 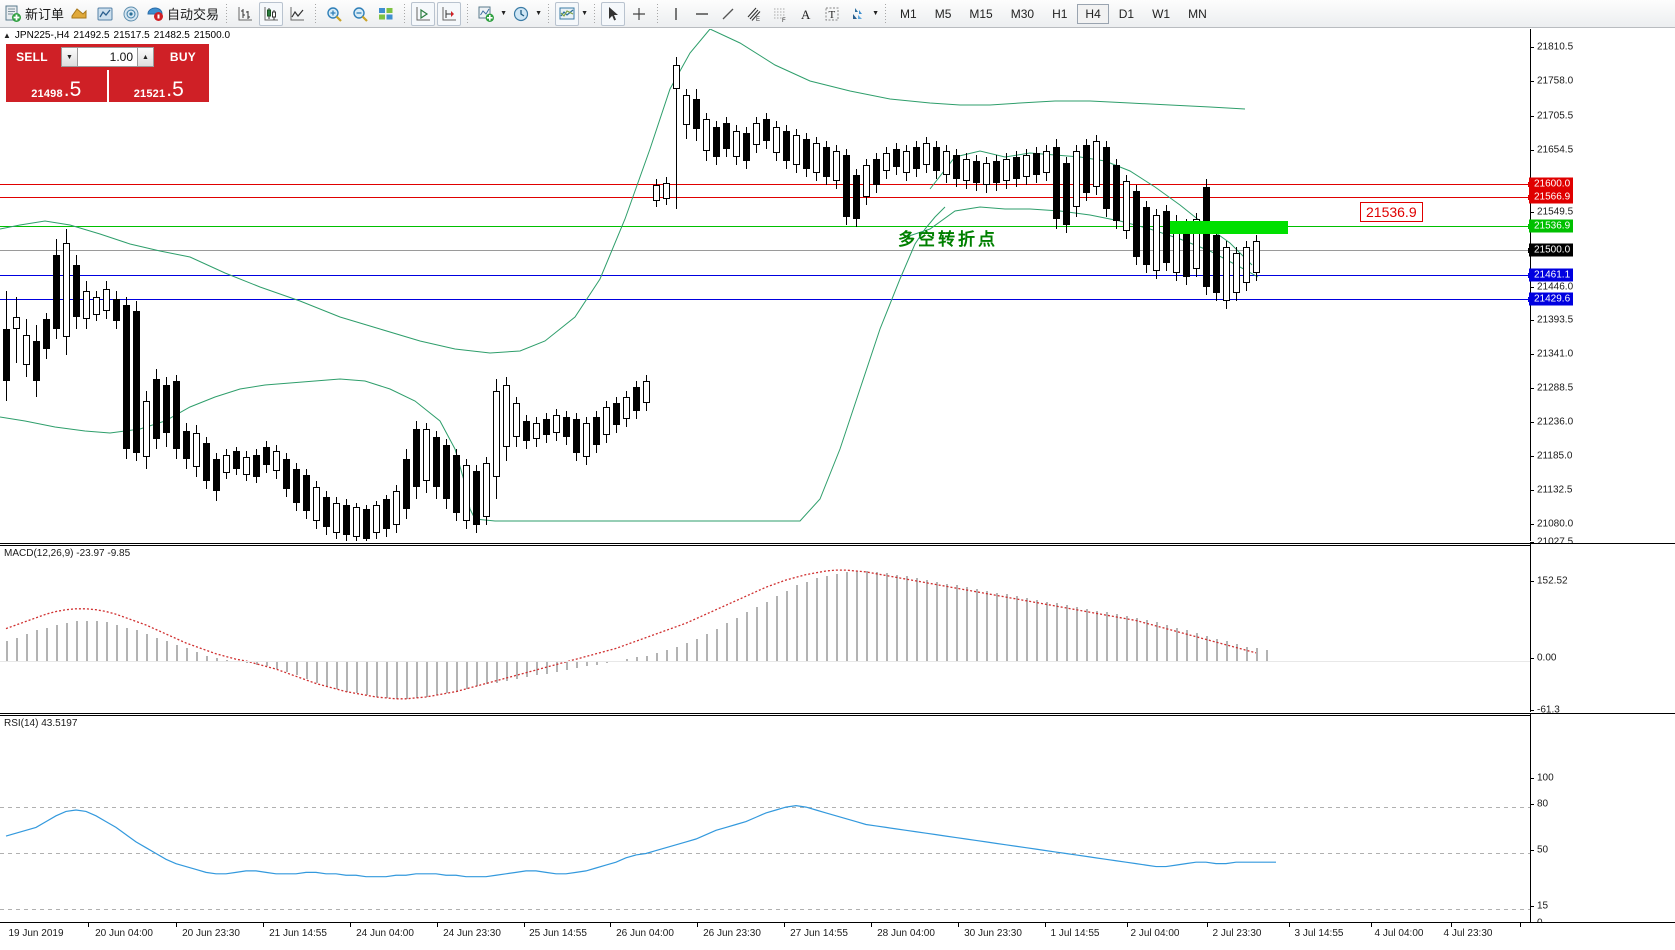 What do you see at coordinates (943, 13) in the screenshot?
I see `timeframe-m5: M5` at bounding box center [943, 13].